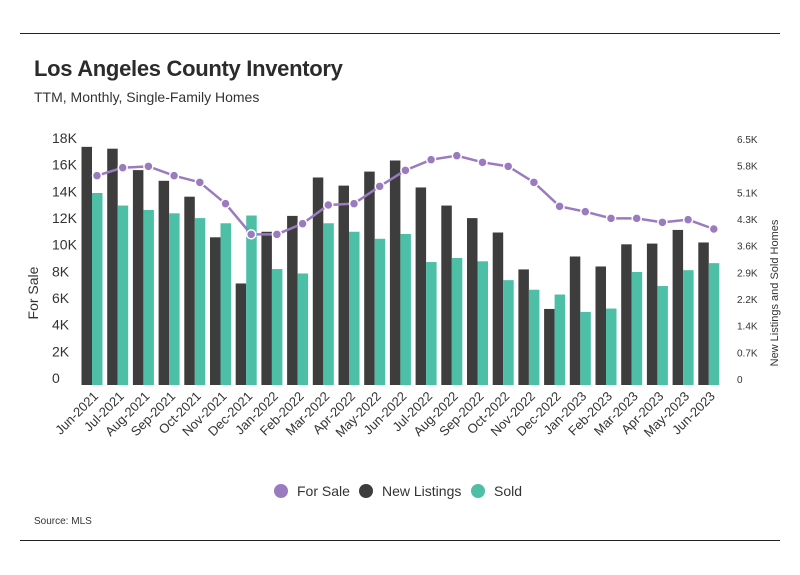  I want to click on left-tick-label: 12K, so click(65, 218).